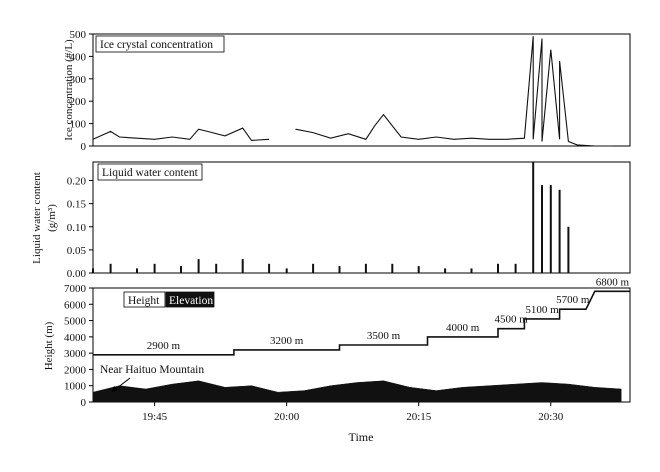 This screenshot has height=472, width=660. What do you see at coordinates (164, 346) in the screenshot?
I see `altitude-label: 2900 m` at bounding box center [164, 346].